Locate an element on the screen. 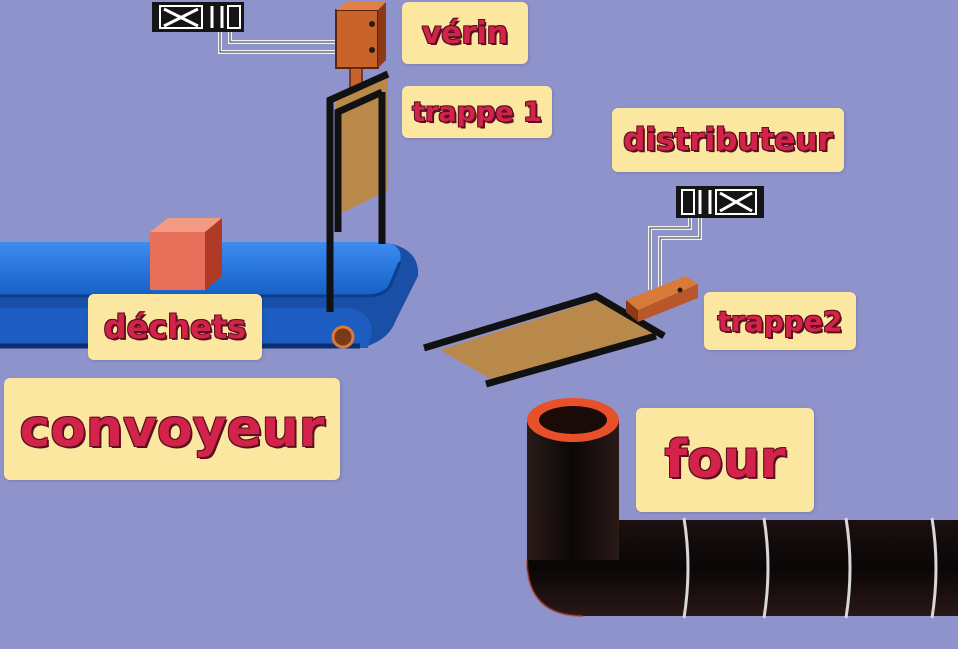  right-hoses is located at coordinates (675, 254).